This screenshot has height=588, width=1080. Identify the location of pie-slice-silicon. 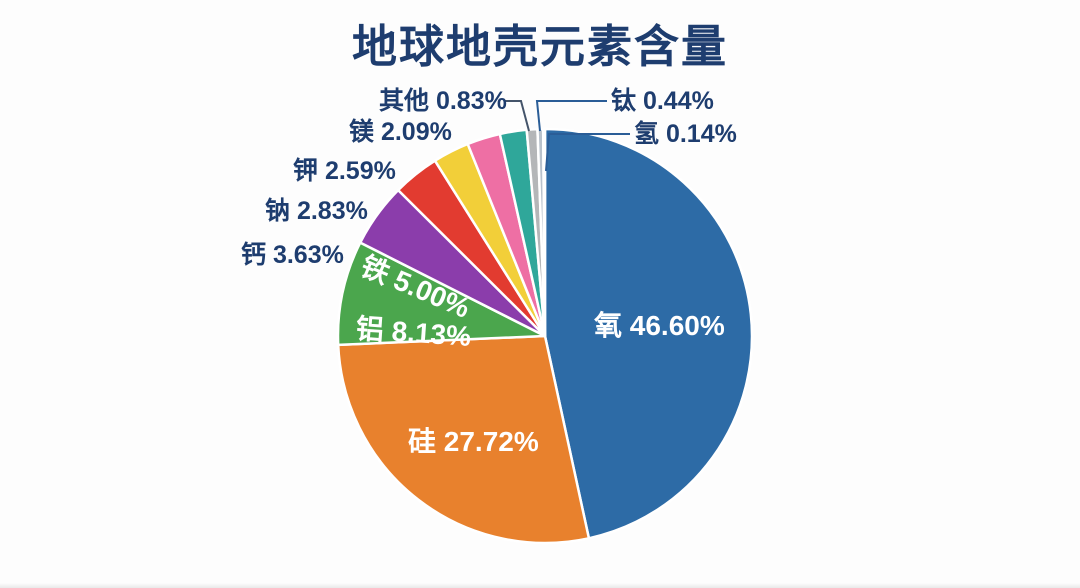
(463, 439).